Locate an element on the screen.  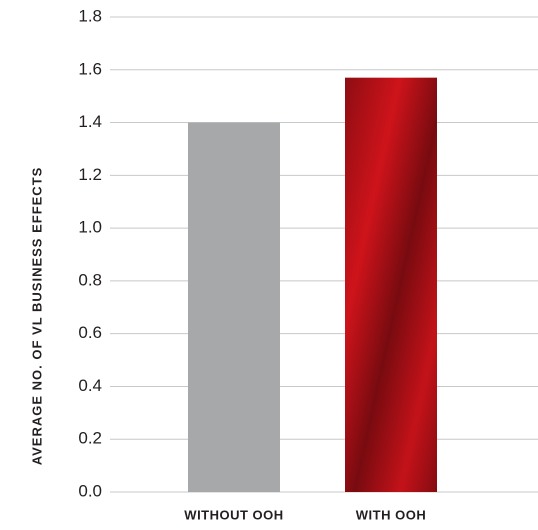
y-tick-label: 0.6 is located at coordinates (90, 332).